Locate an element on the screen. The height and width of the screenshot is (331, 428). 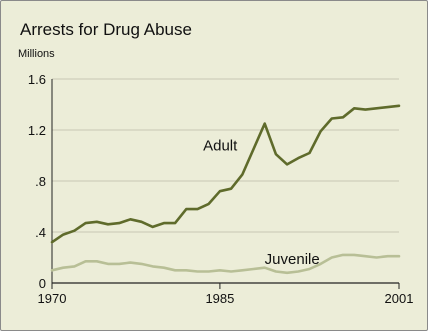
y-tick-label-0: 0 is located at coordinates (42, 283).